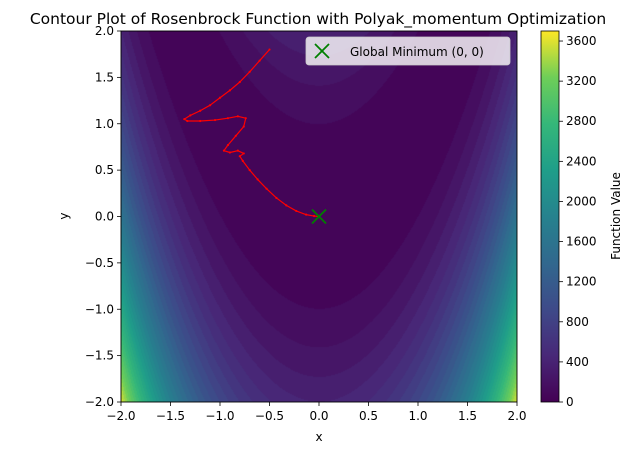 The height and width of the screenshot is (459, 637). What do you see at coordinates (219, 416) in the screenshot?
I see `x-tick-label: −1.0` at bounding box center [219, 416].